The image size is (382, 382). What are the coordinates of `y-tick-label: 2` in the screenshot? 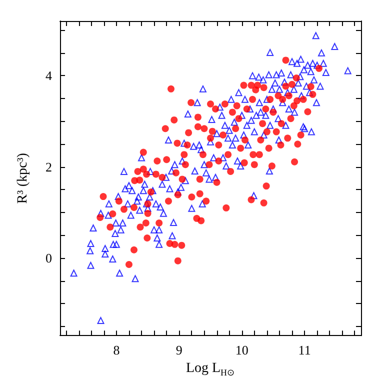 It's located at (49, 166).